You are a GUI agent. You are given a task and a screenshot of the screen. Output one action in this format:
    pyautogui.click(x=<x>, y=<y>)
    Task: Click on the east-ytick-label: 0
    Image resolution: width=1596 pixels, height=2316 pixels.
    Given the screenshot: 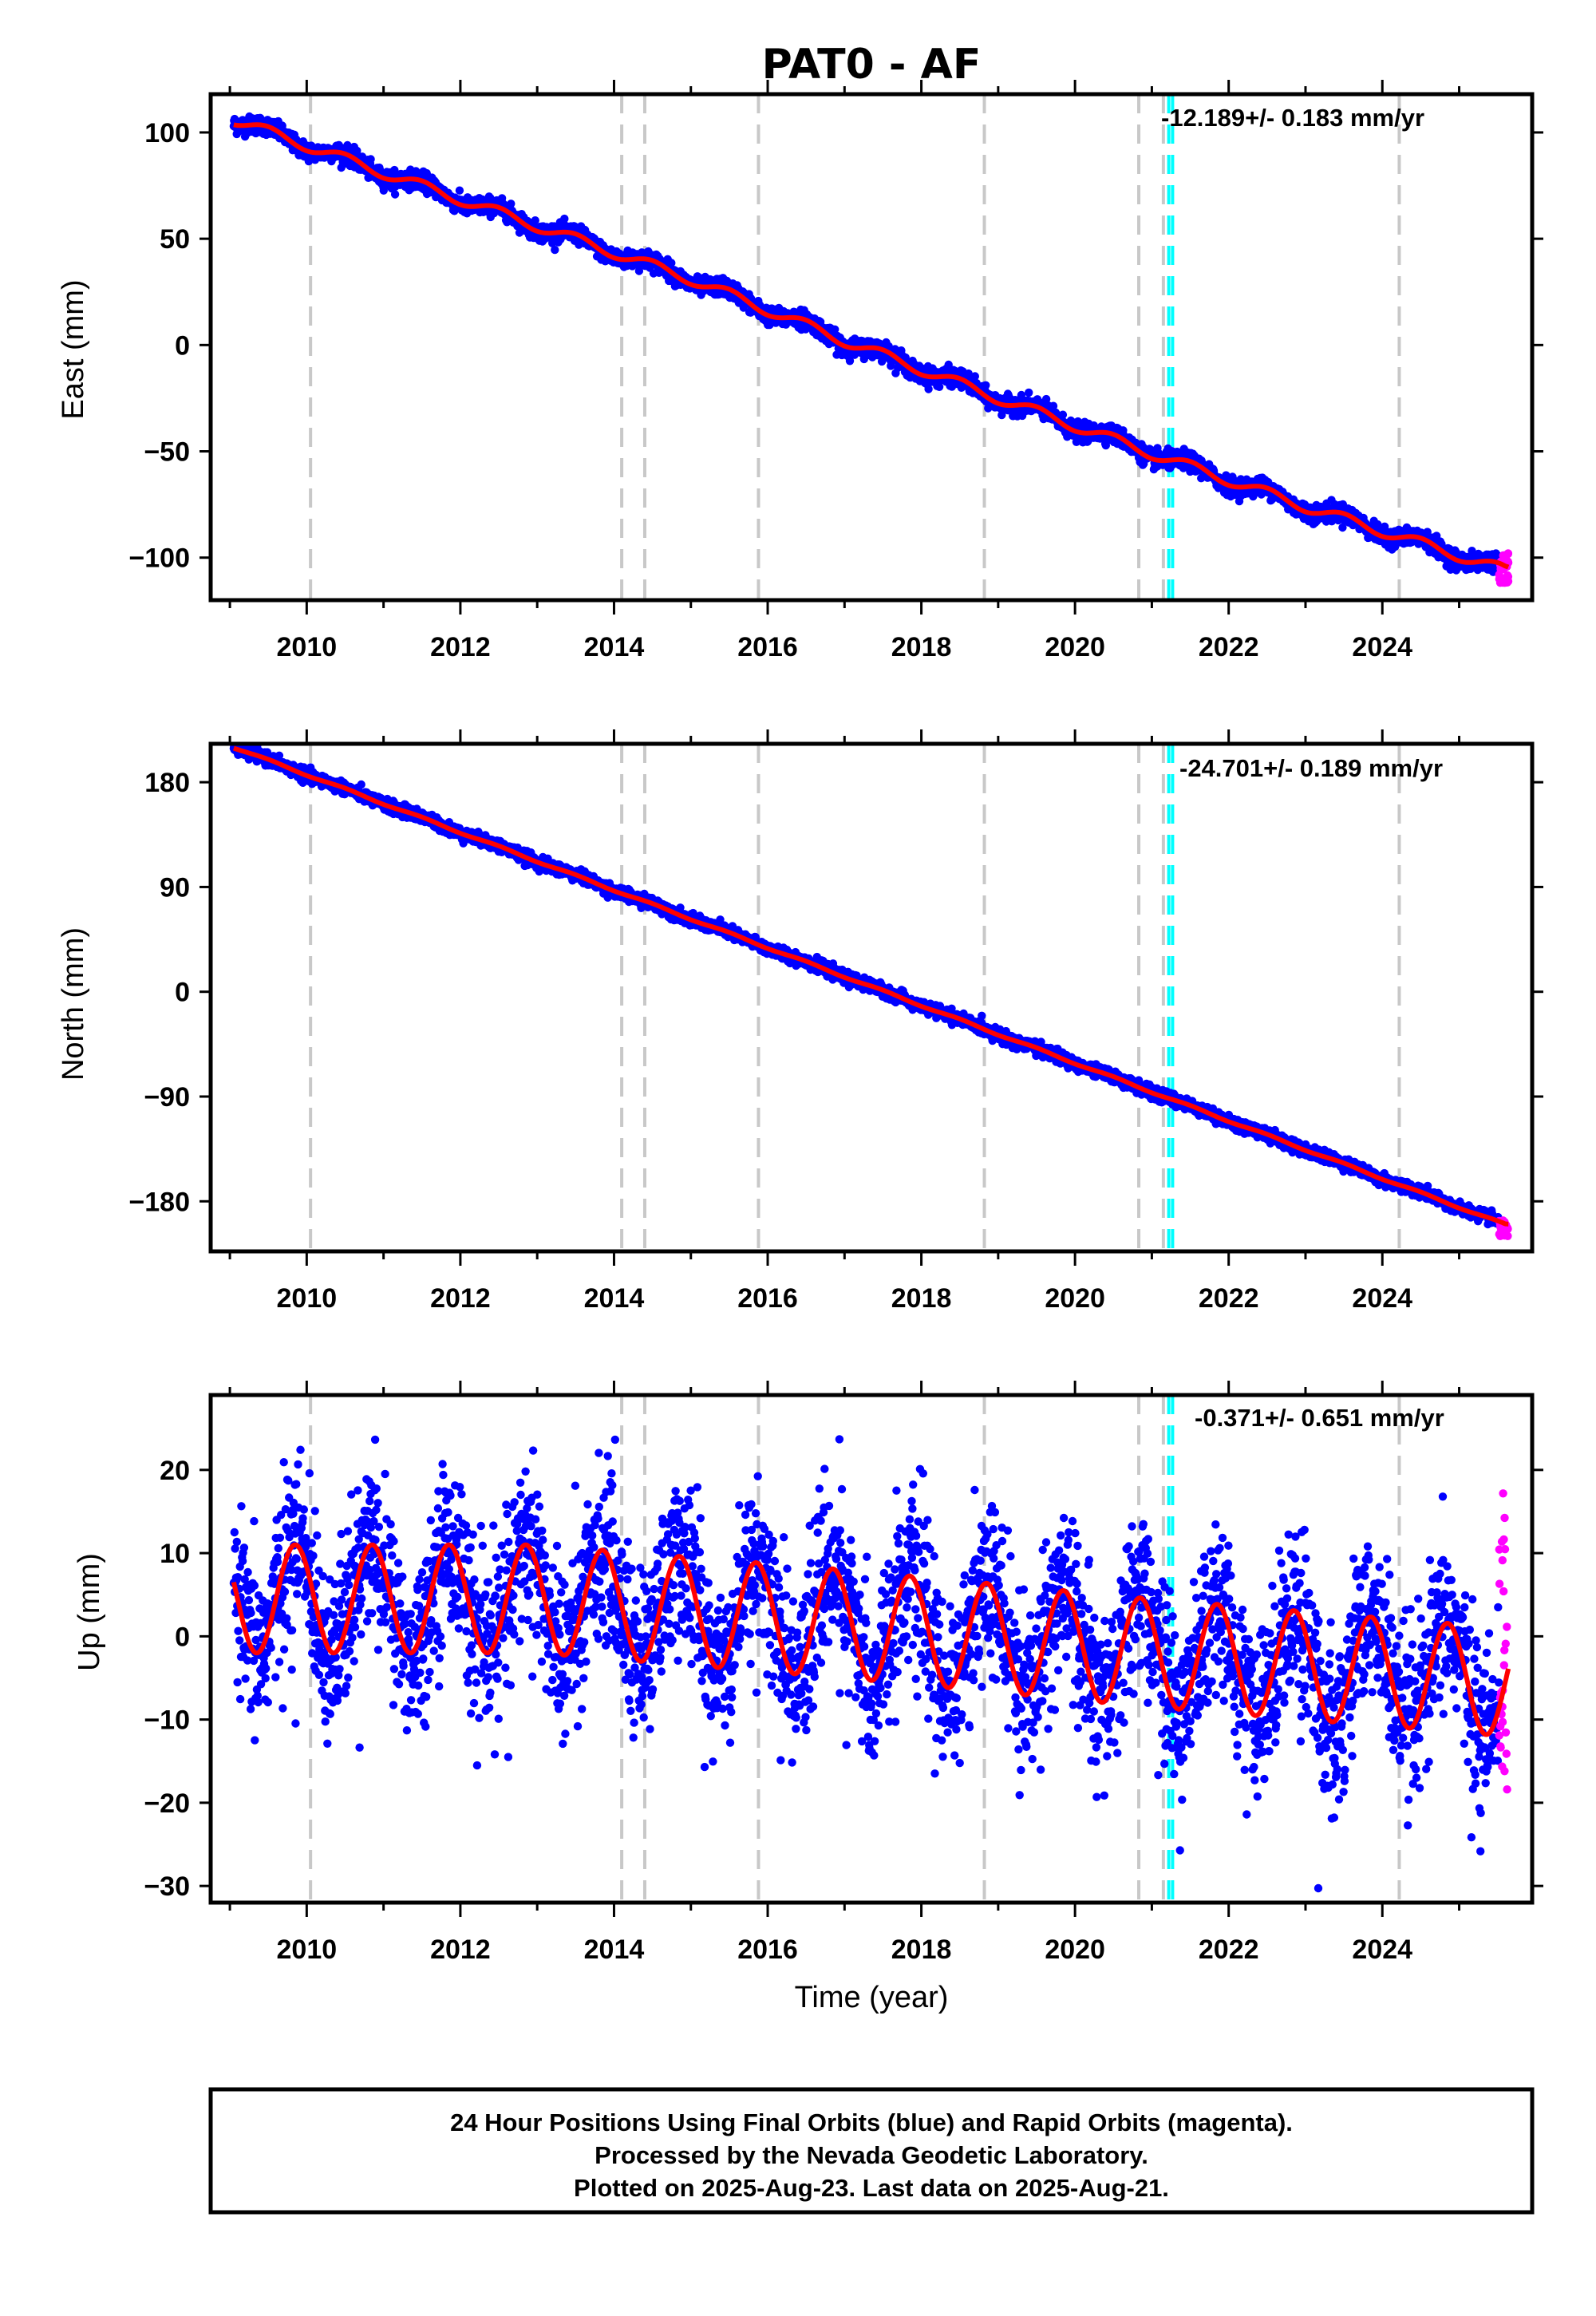 What is the action you would take?
    pyautogui.click(x=182, y=345)
    